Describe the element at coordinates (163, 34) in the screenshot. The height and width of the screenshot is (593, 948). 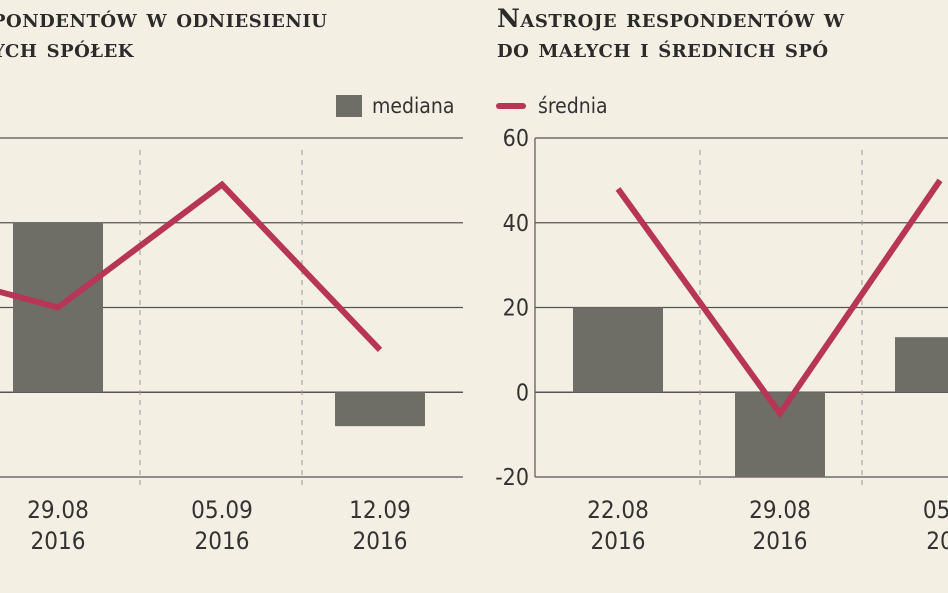
I see `chart-title-left: pondentów w odniesieniu ych spółek` at that location.